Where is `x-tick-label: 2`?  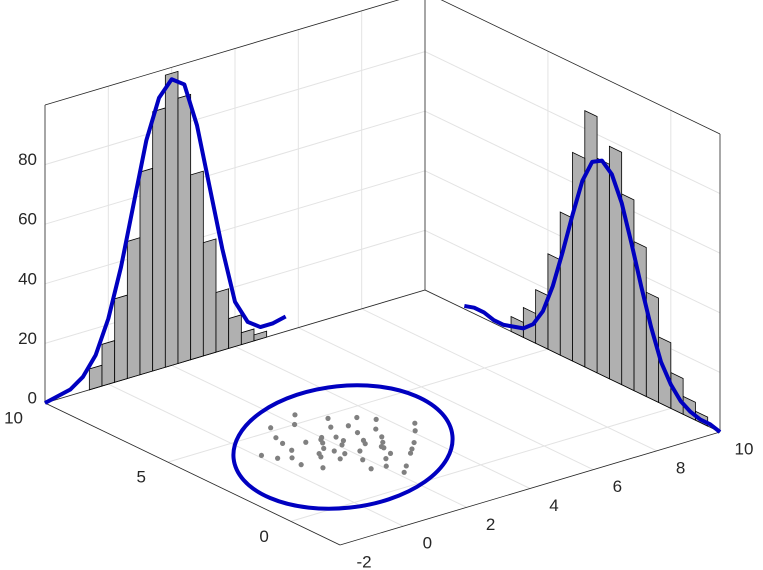
x-tick-label: 2 is located at coordinates (490, 524).